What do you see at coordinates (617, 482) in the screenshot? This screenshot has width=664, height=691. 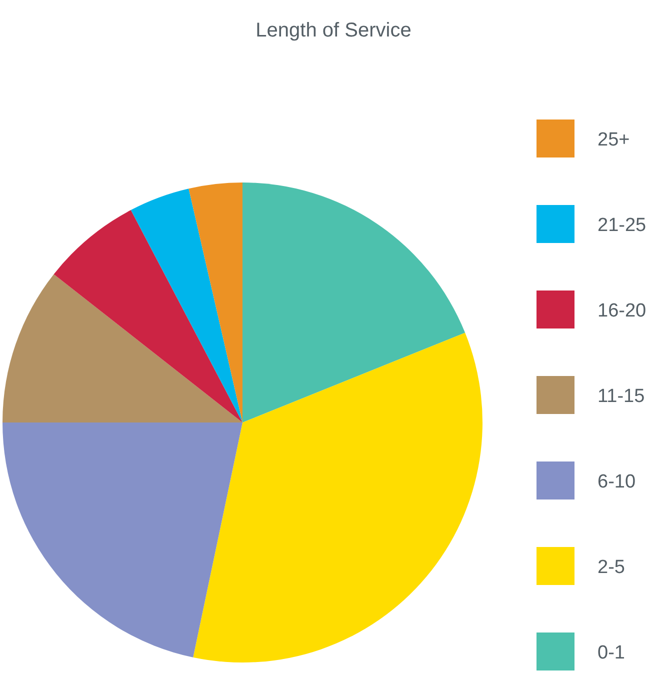 I see `legend-label: 6-10` at bounding box center [617, 482].